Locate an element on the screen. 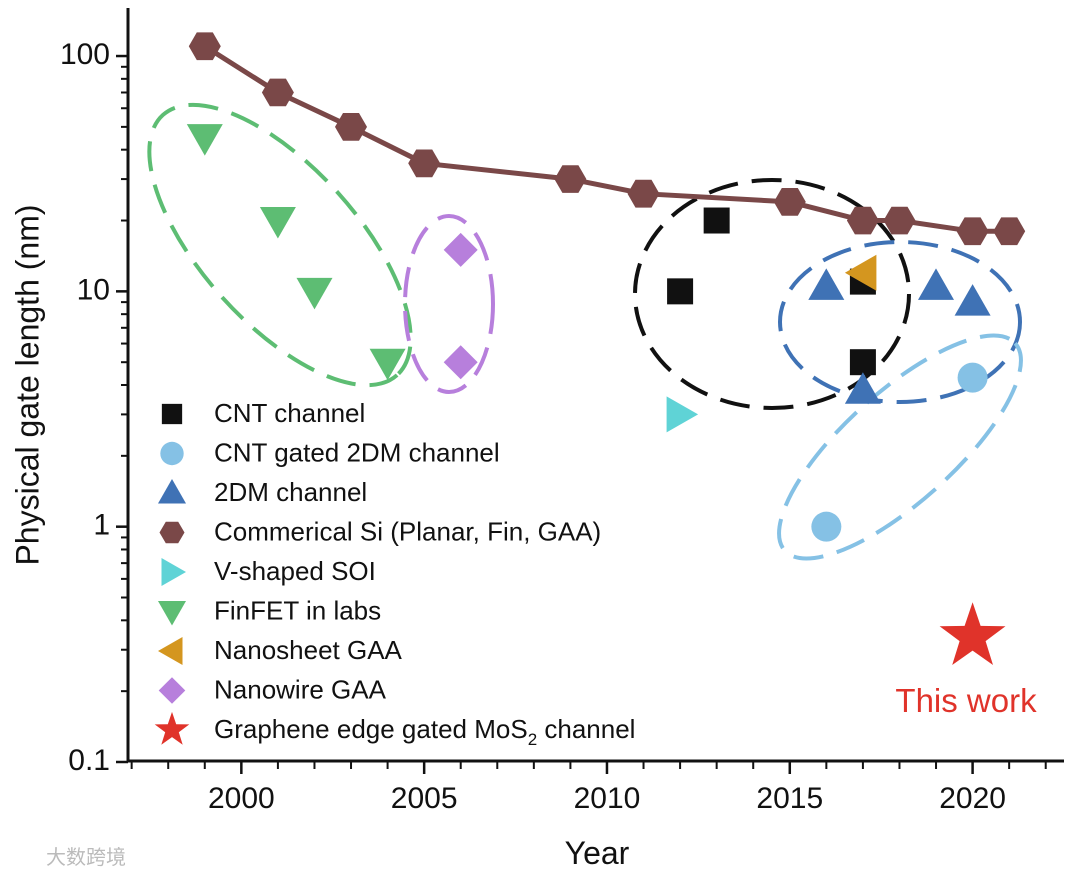 This screenshot has width=1080, height=876. legend-marker-2dm-channel is located at coordinates (172, 491).